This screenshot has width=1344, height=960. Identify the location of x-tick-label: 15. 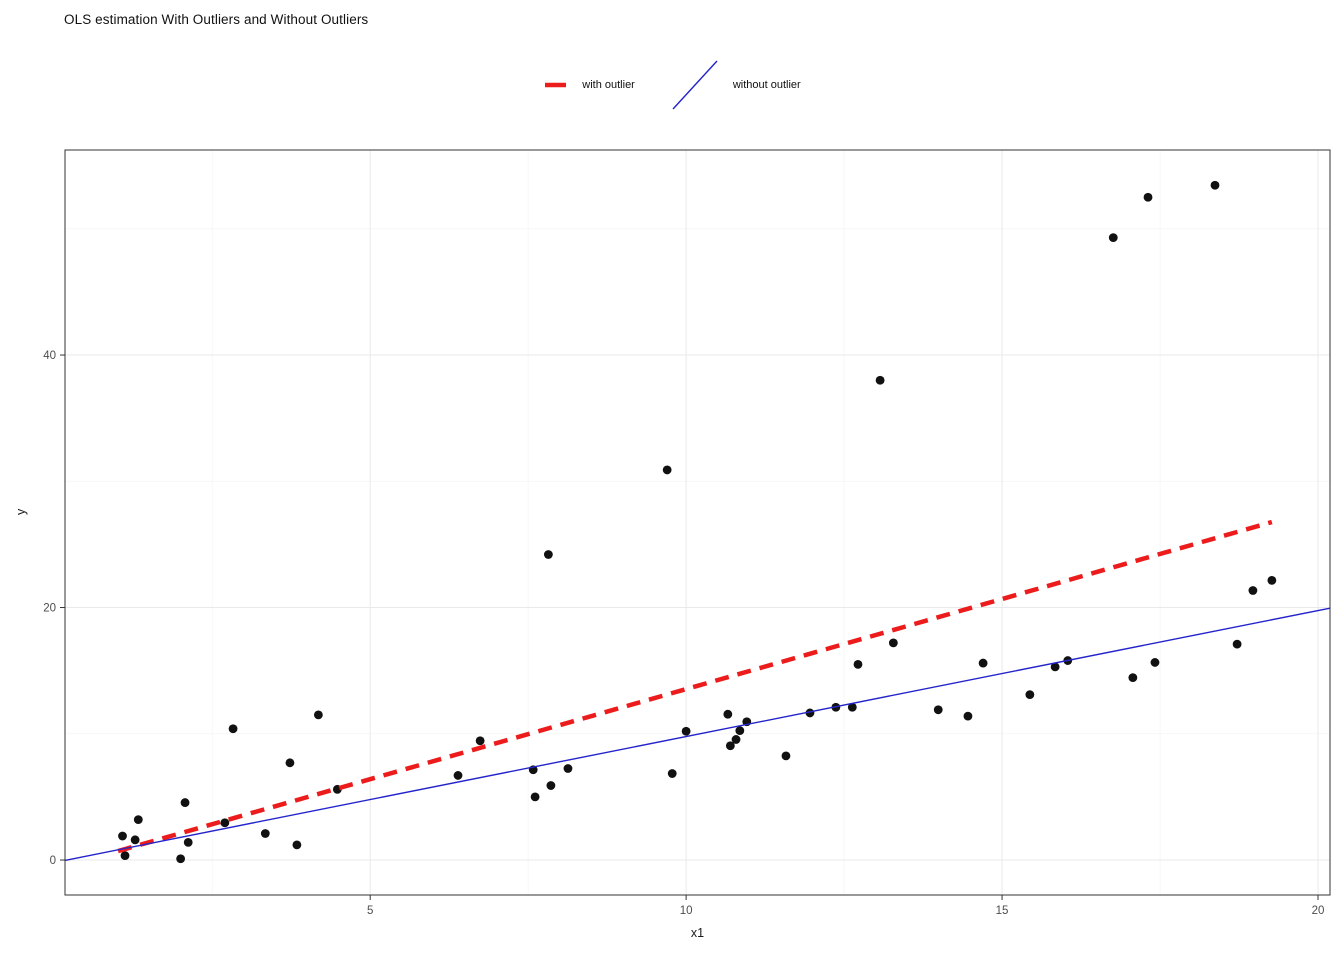
(1002, 911).